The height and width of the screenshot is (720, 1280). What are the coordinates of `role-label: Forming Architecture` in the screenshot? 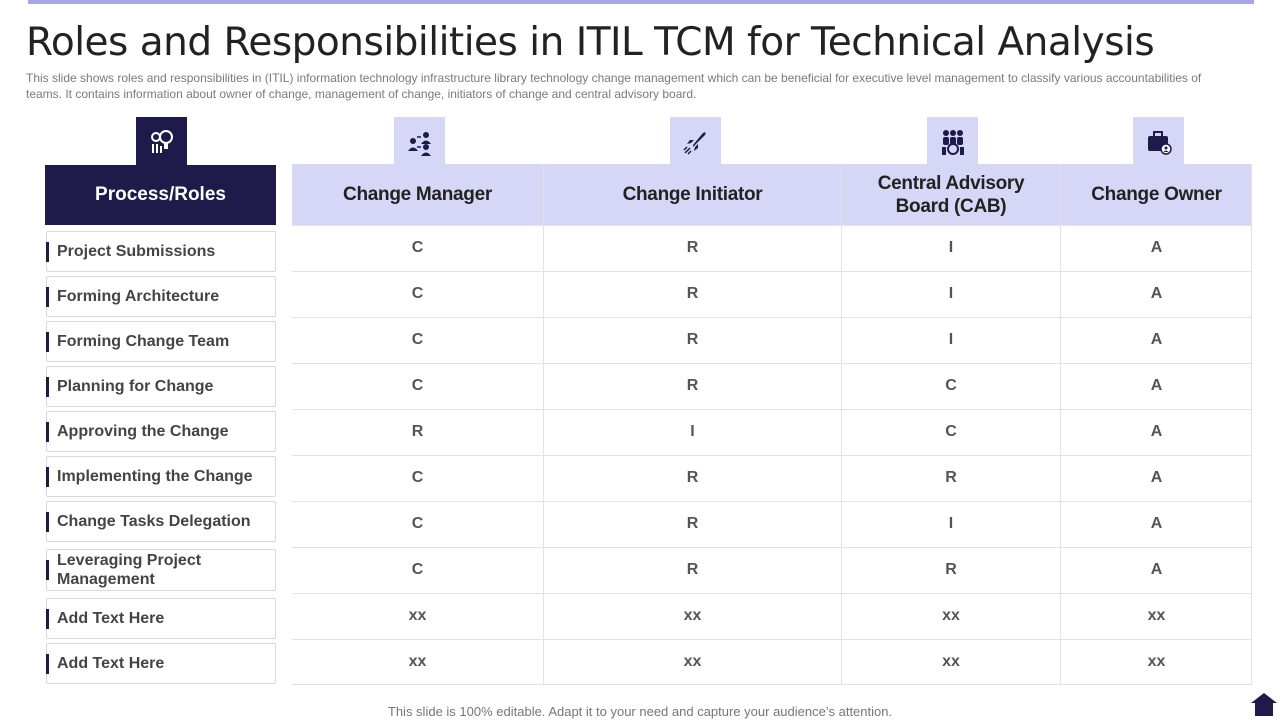 It's located at (138, 296).